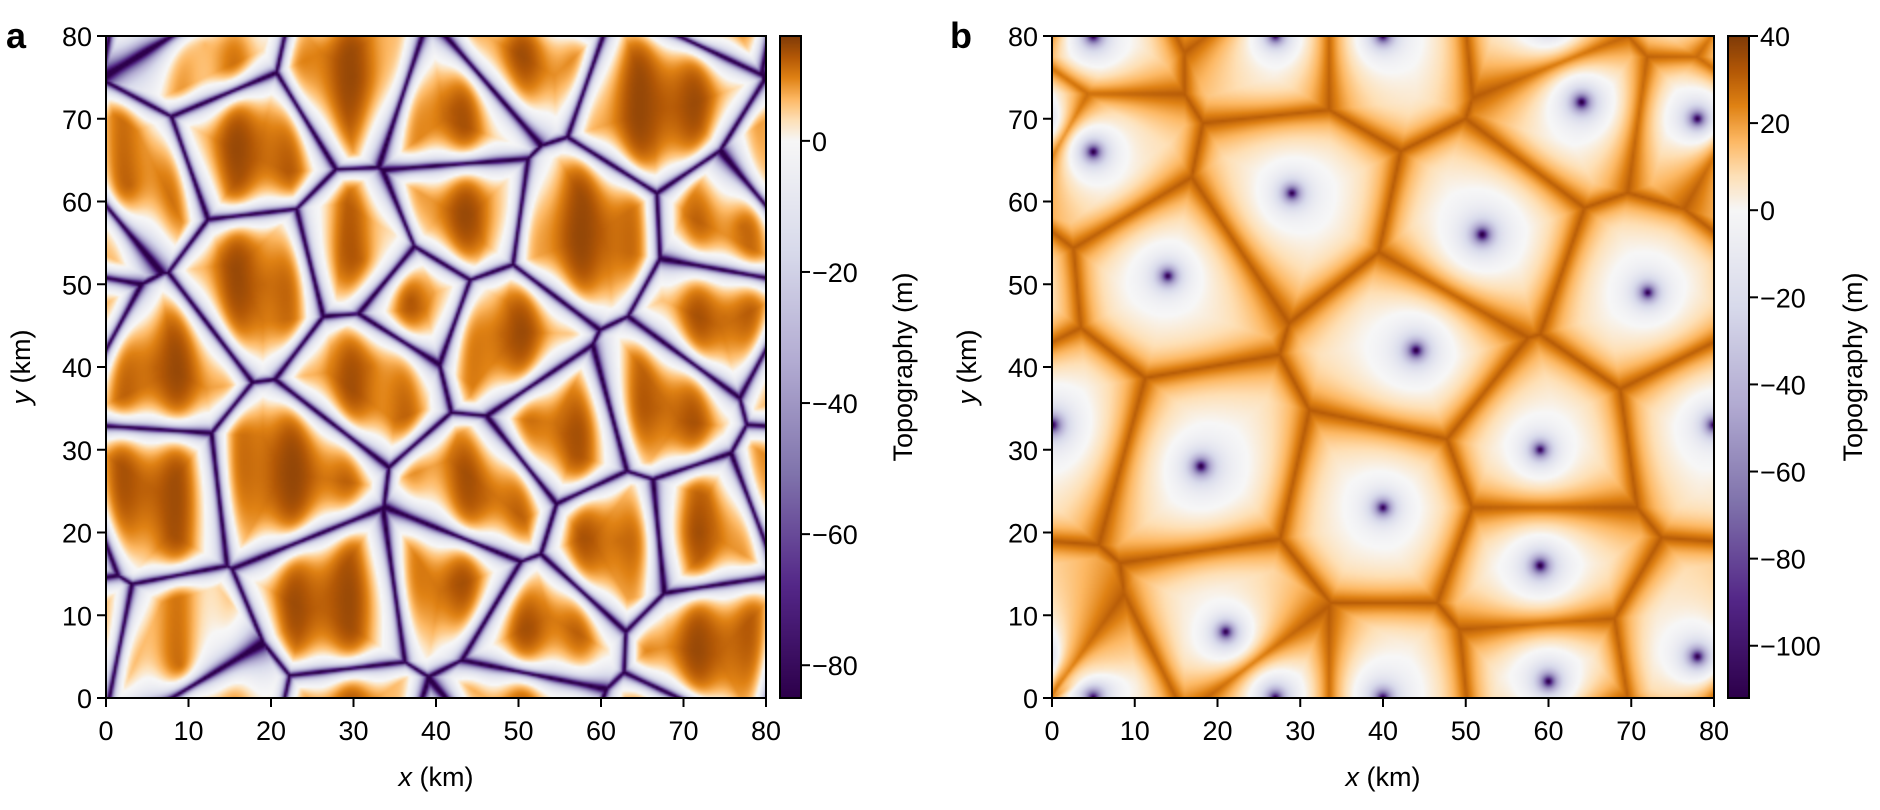 The image size is (1880, 810). I want to click on panel-label: a, so click(16, 35).